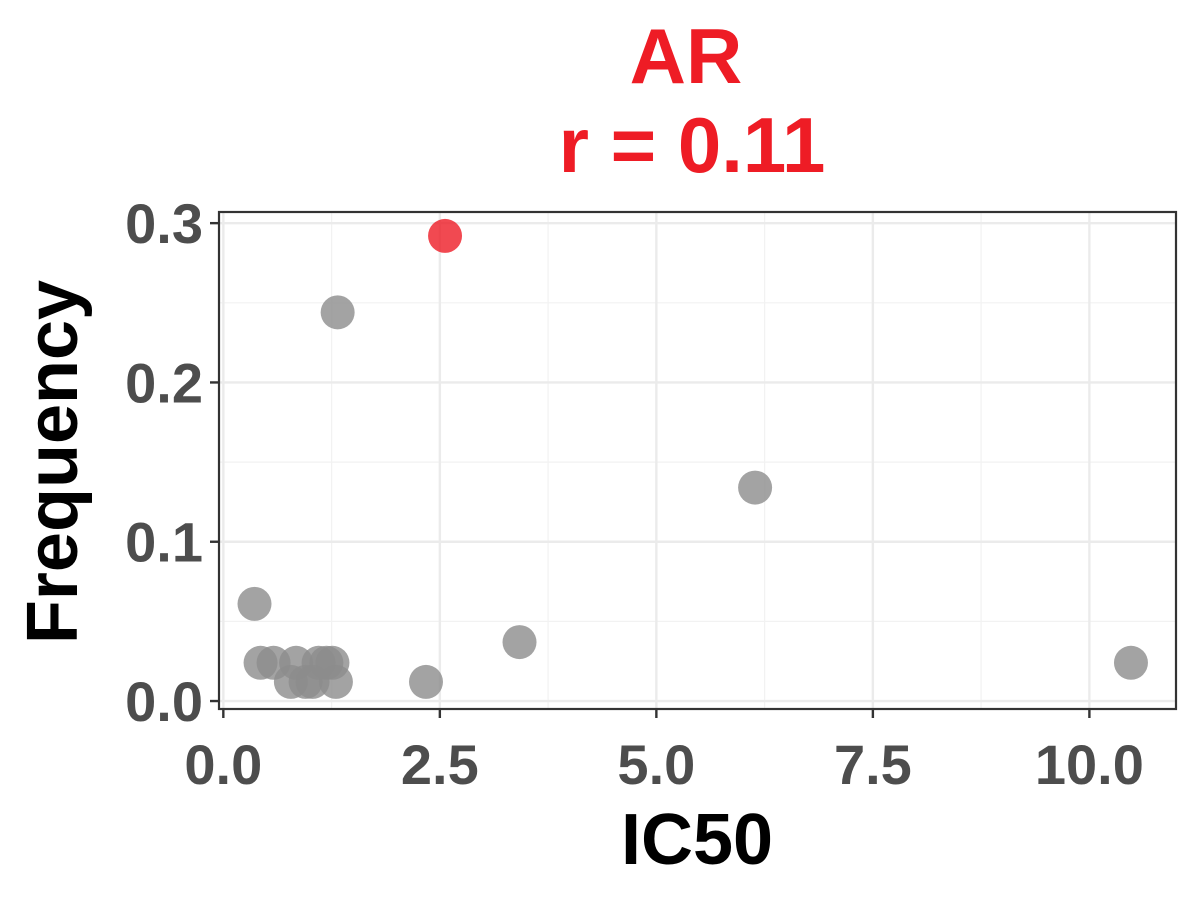 This screenshot has height=900, width=1200. I want to click on y-tick-label: 0.3, so click(164, 223).